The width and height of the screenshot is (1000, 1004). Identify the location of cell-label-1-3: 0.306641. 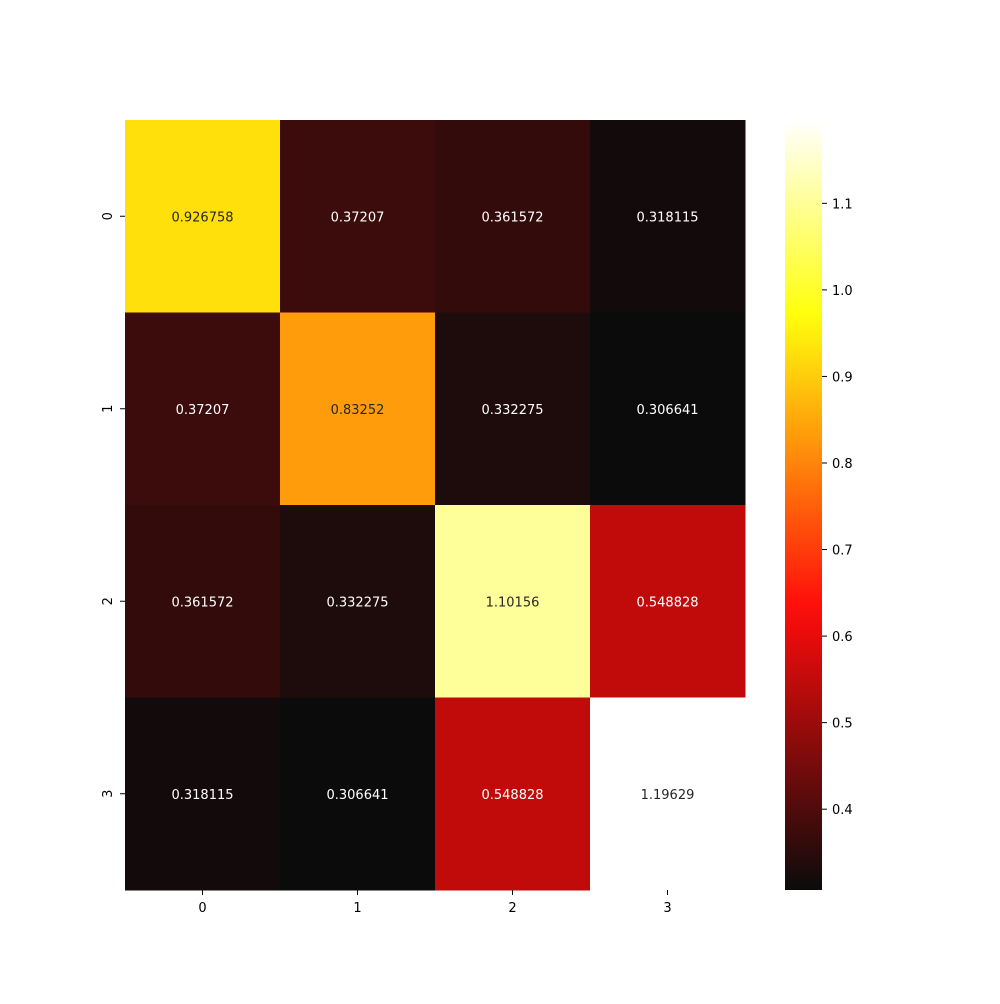
(667, 410).